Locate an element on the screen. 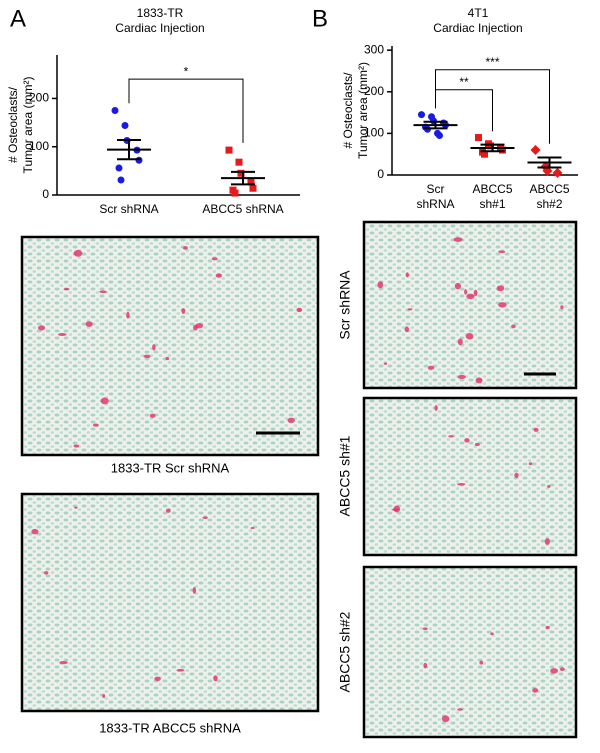 The width and height of the screenshot is (600, 753). x-tick-label: ABCC5 shRNA is located at coordinates (242, 209).